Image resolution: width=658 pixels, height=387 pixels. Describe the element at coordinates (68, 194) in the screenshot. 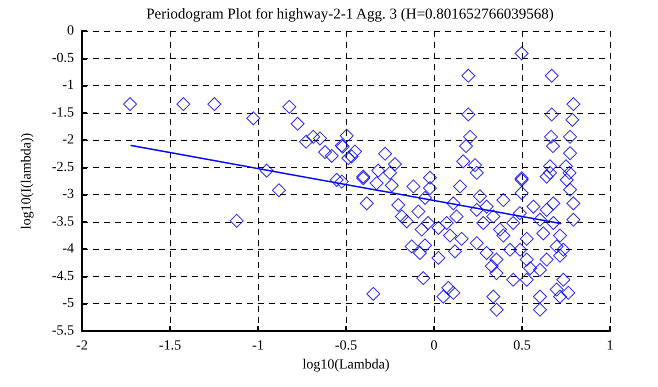

I see `y-tick-label: -3` at that location.